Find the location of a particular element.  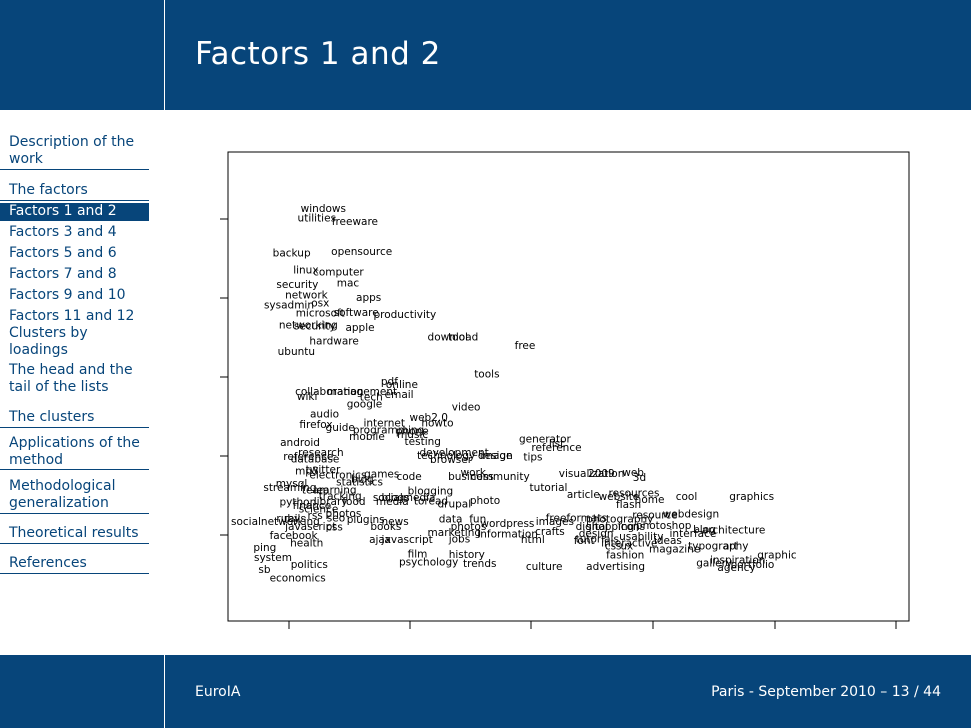

point-label: web is located at coordinates (633, 473).